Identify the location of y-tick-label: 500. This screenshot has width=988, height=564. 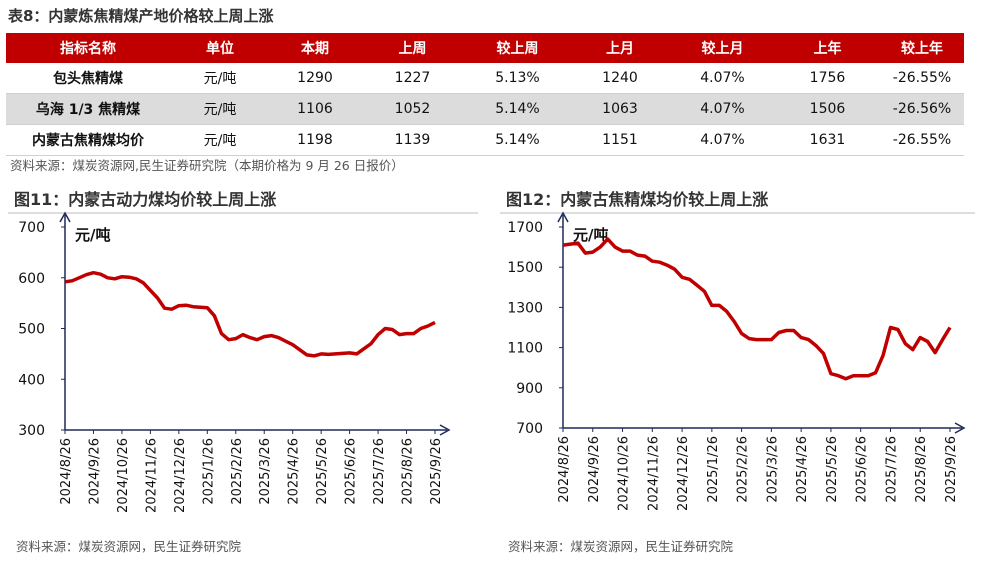
(31, 330).